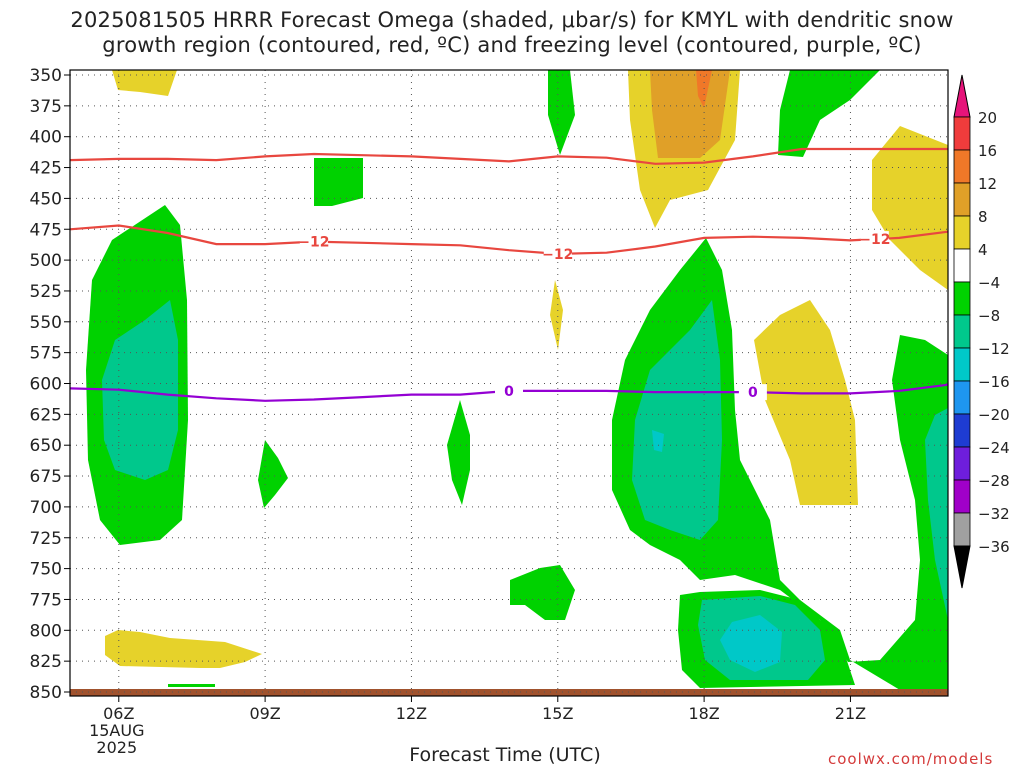 This screenshot has height=768, width=1024. What do you see at coordinates (46, 415) in the screenshot?
I see `y-tick-label: 625` at bounding box center [46, 415].